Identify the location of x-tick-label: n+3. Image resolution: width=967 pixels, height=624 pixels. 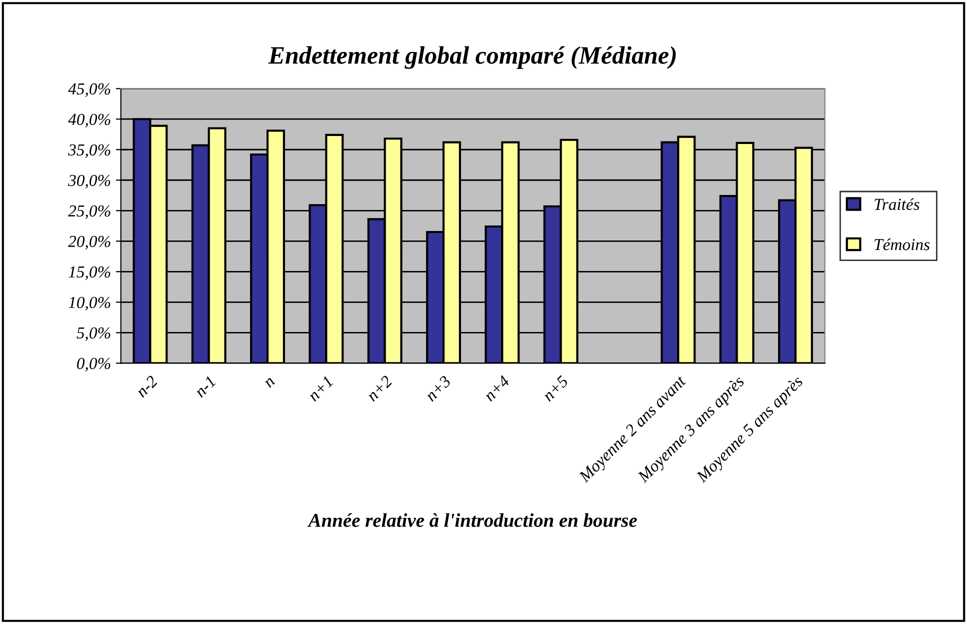
(438, 388).